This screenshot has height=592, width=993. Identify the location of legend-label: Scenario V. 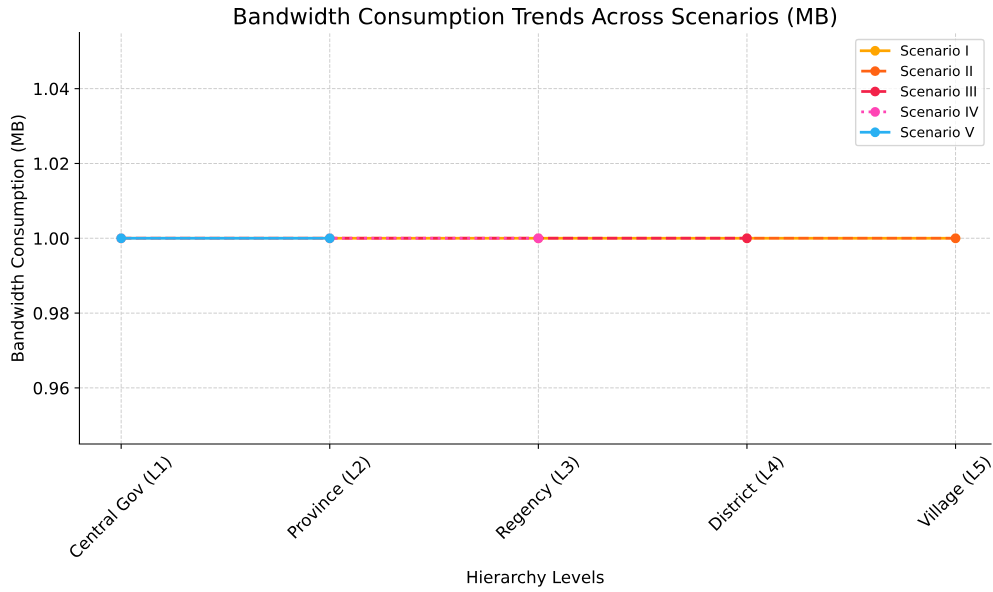
(937, 132).